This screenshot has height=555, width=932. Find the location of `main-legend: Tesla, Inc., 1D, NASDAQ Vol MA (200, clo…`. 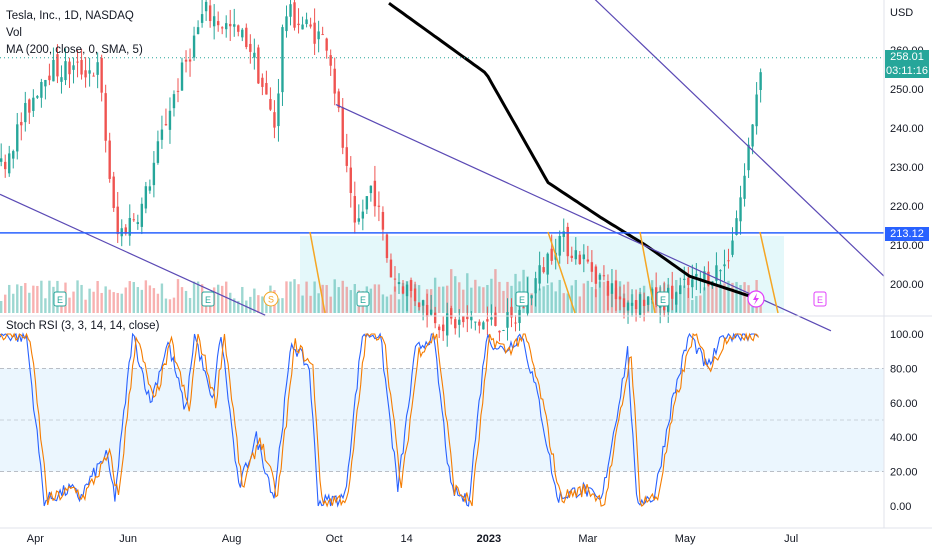

main-legend: Tesla, Inc., 1D, NASDAQ Vol MA (200, clo… is located at coordinates (74, 33).